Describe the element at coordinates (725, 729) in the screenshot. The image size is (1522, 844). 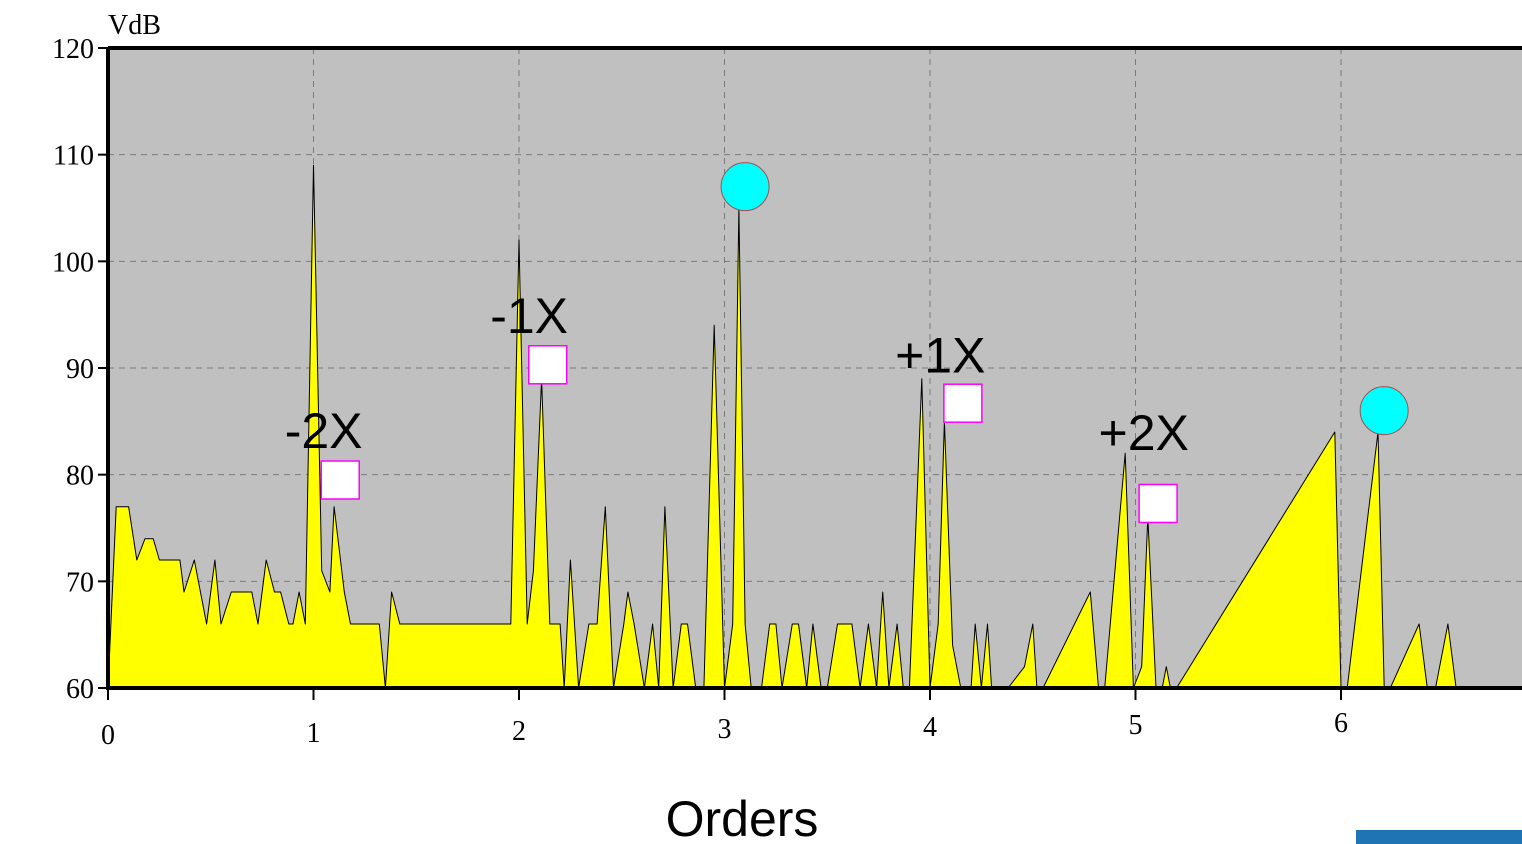
I see `x-tick-label: 3` at that location.